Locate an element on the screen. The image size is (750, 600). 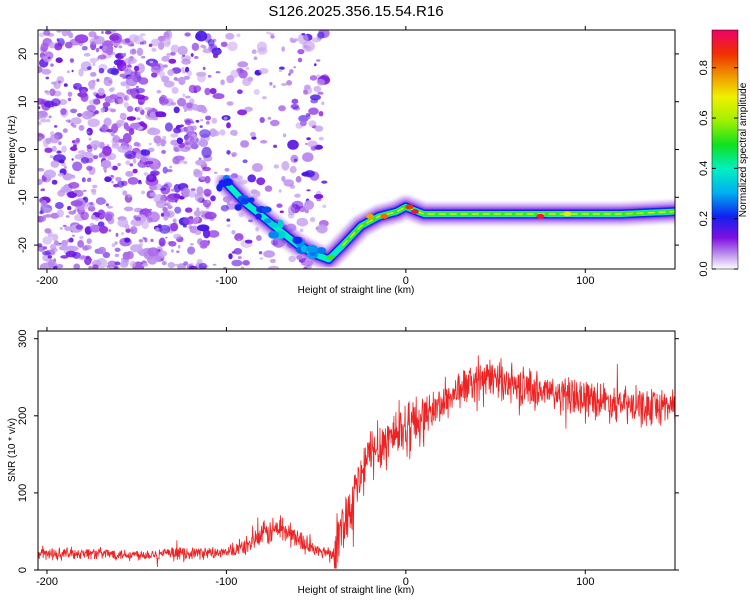
colorbar-gradient is located at coordinates (725, 149).